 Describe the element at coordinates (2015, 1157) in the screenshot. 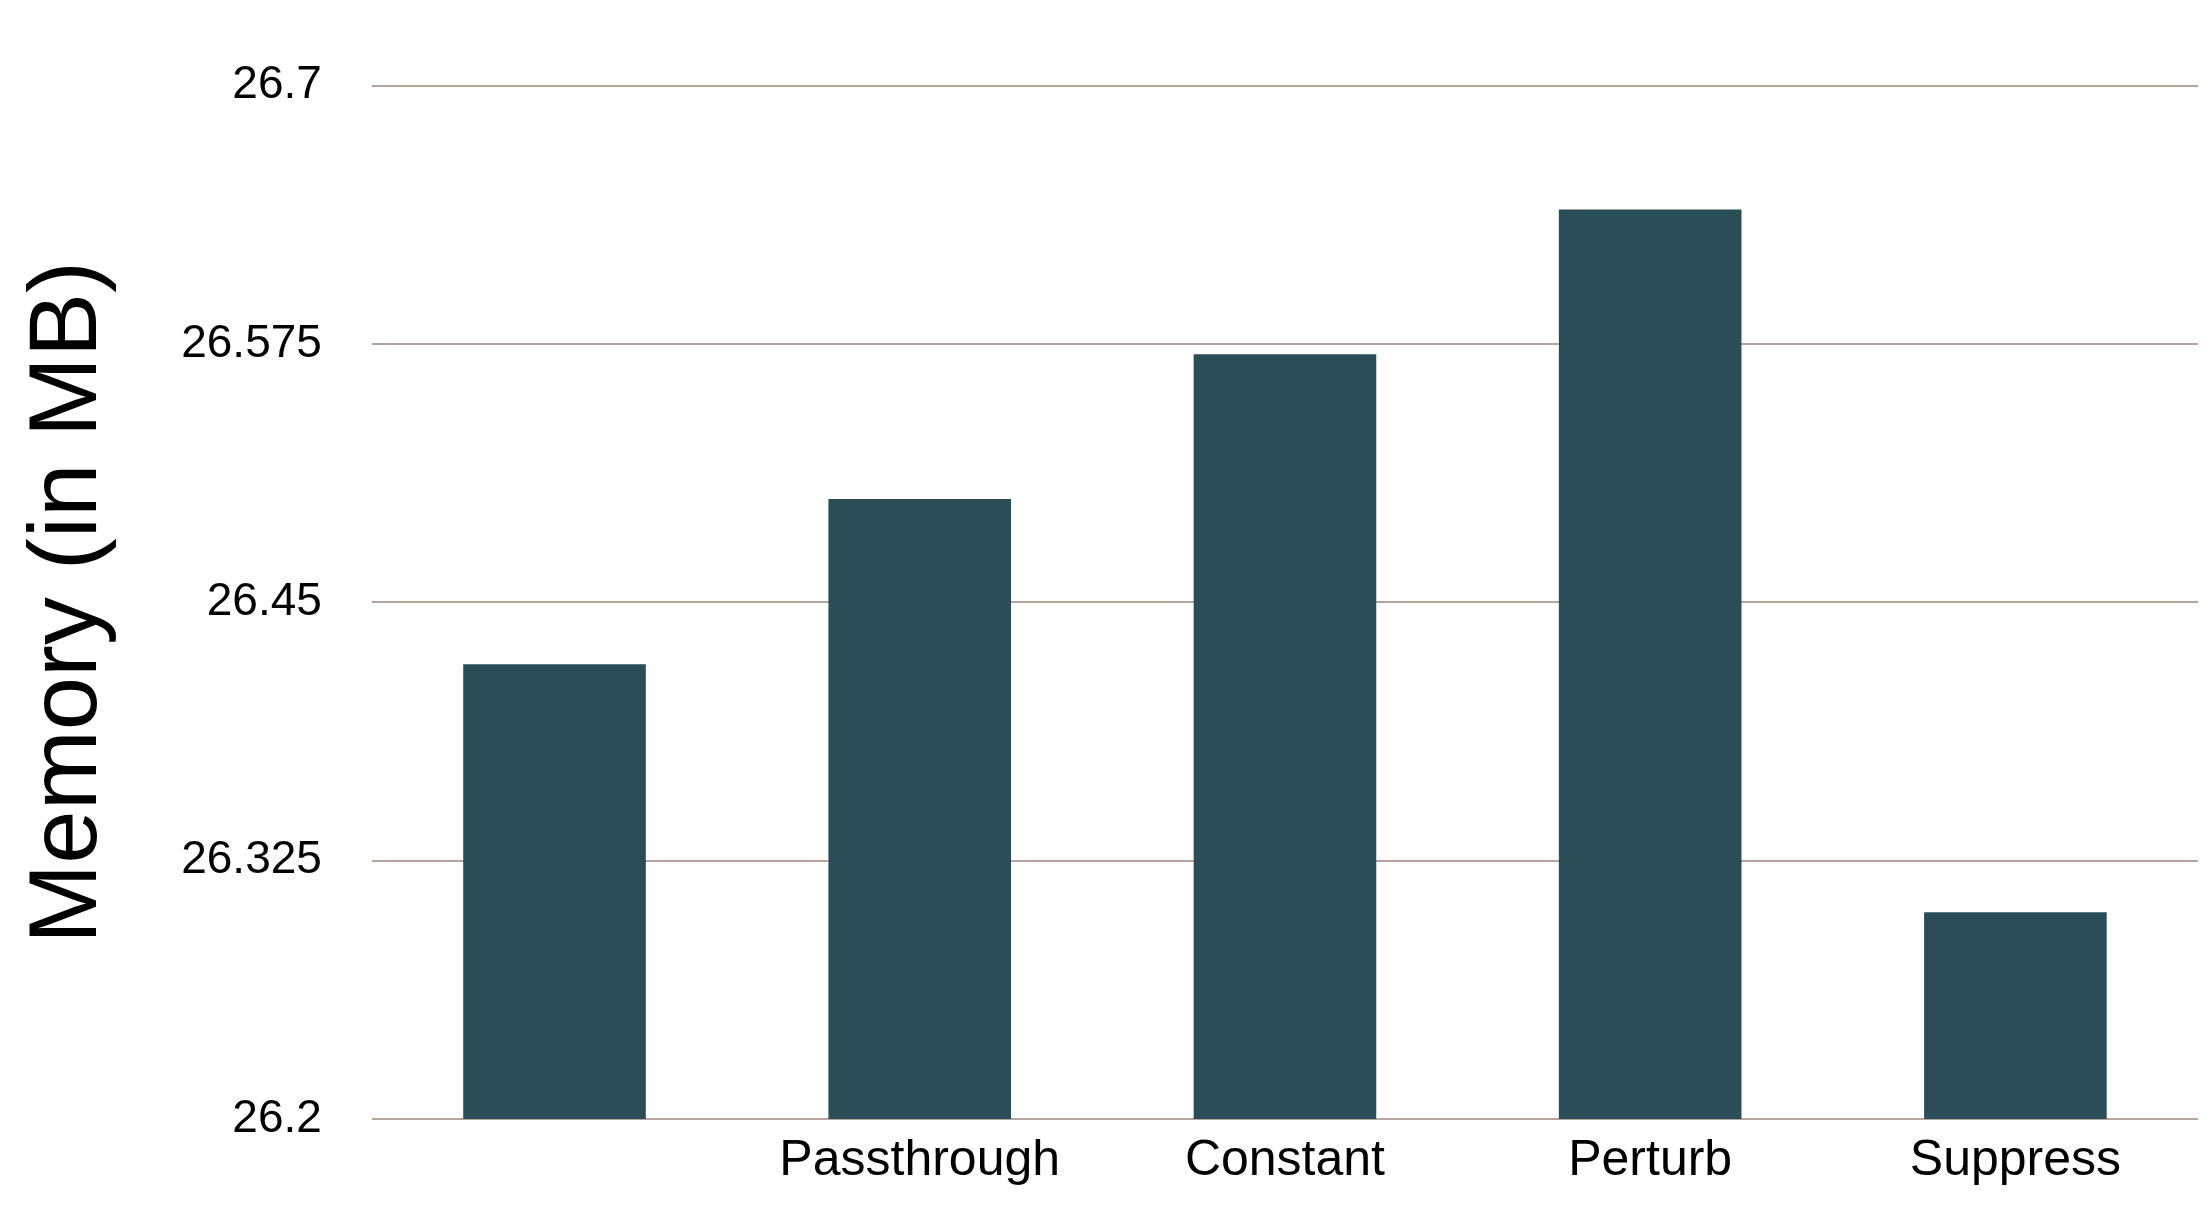

I see `x-tick-label: Suppress` at that location.